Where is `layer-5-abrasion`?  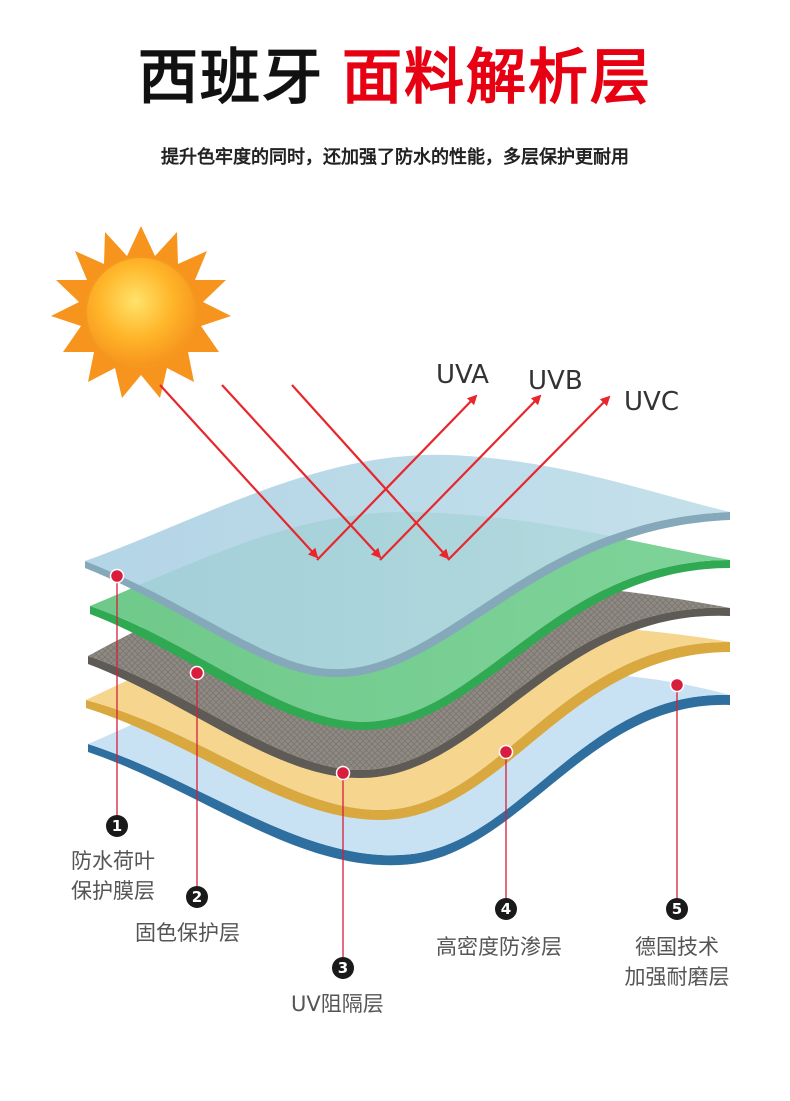 layer-5-abrasion is located at coordinates (409, 780).